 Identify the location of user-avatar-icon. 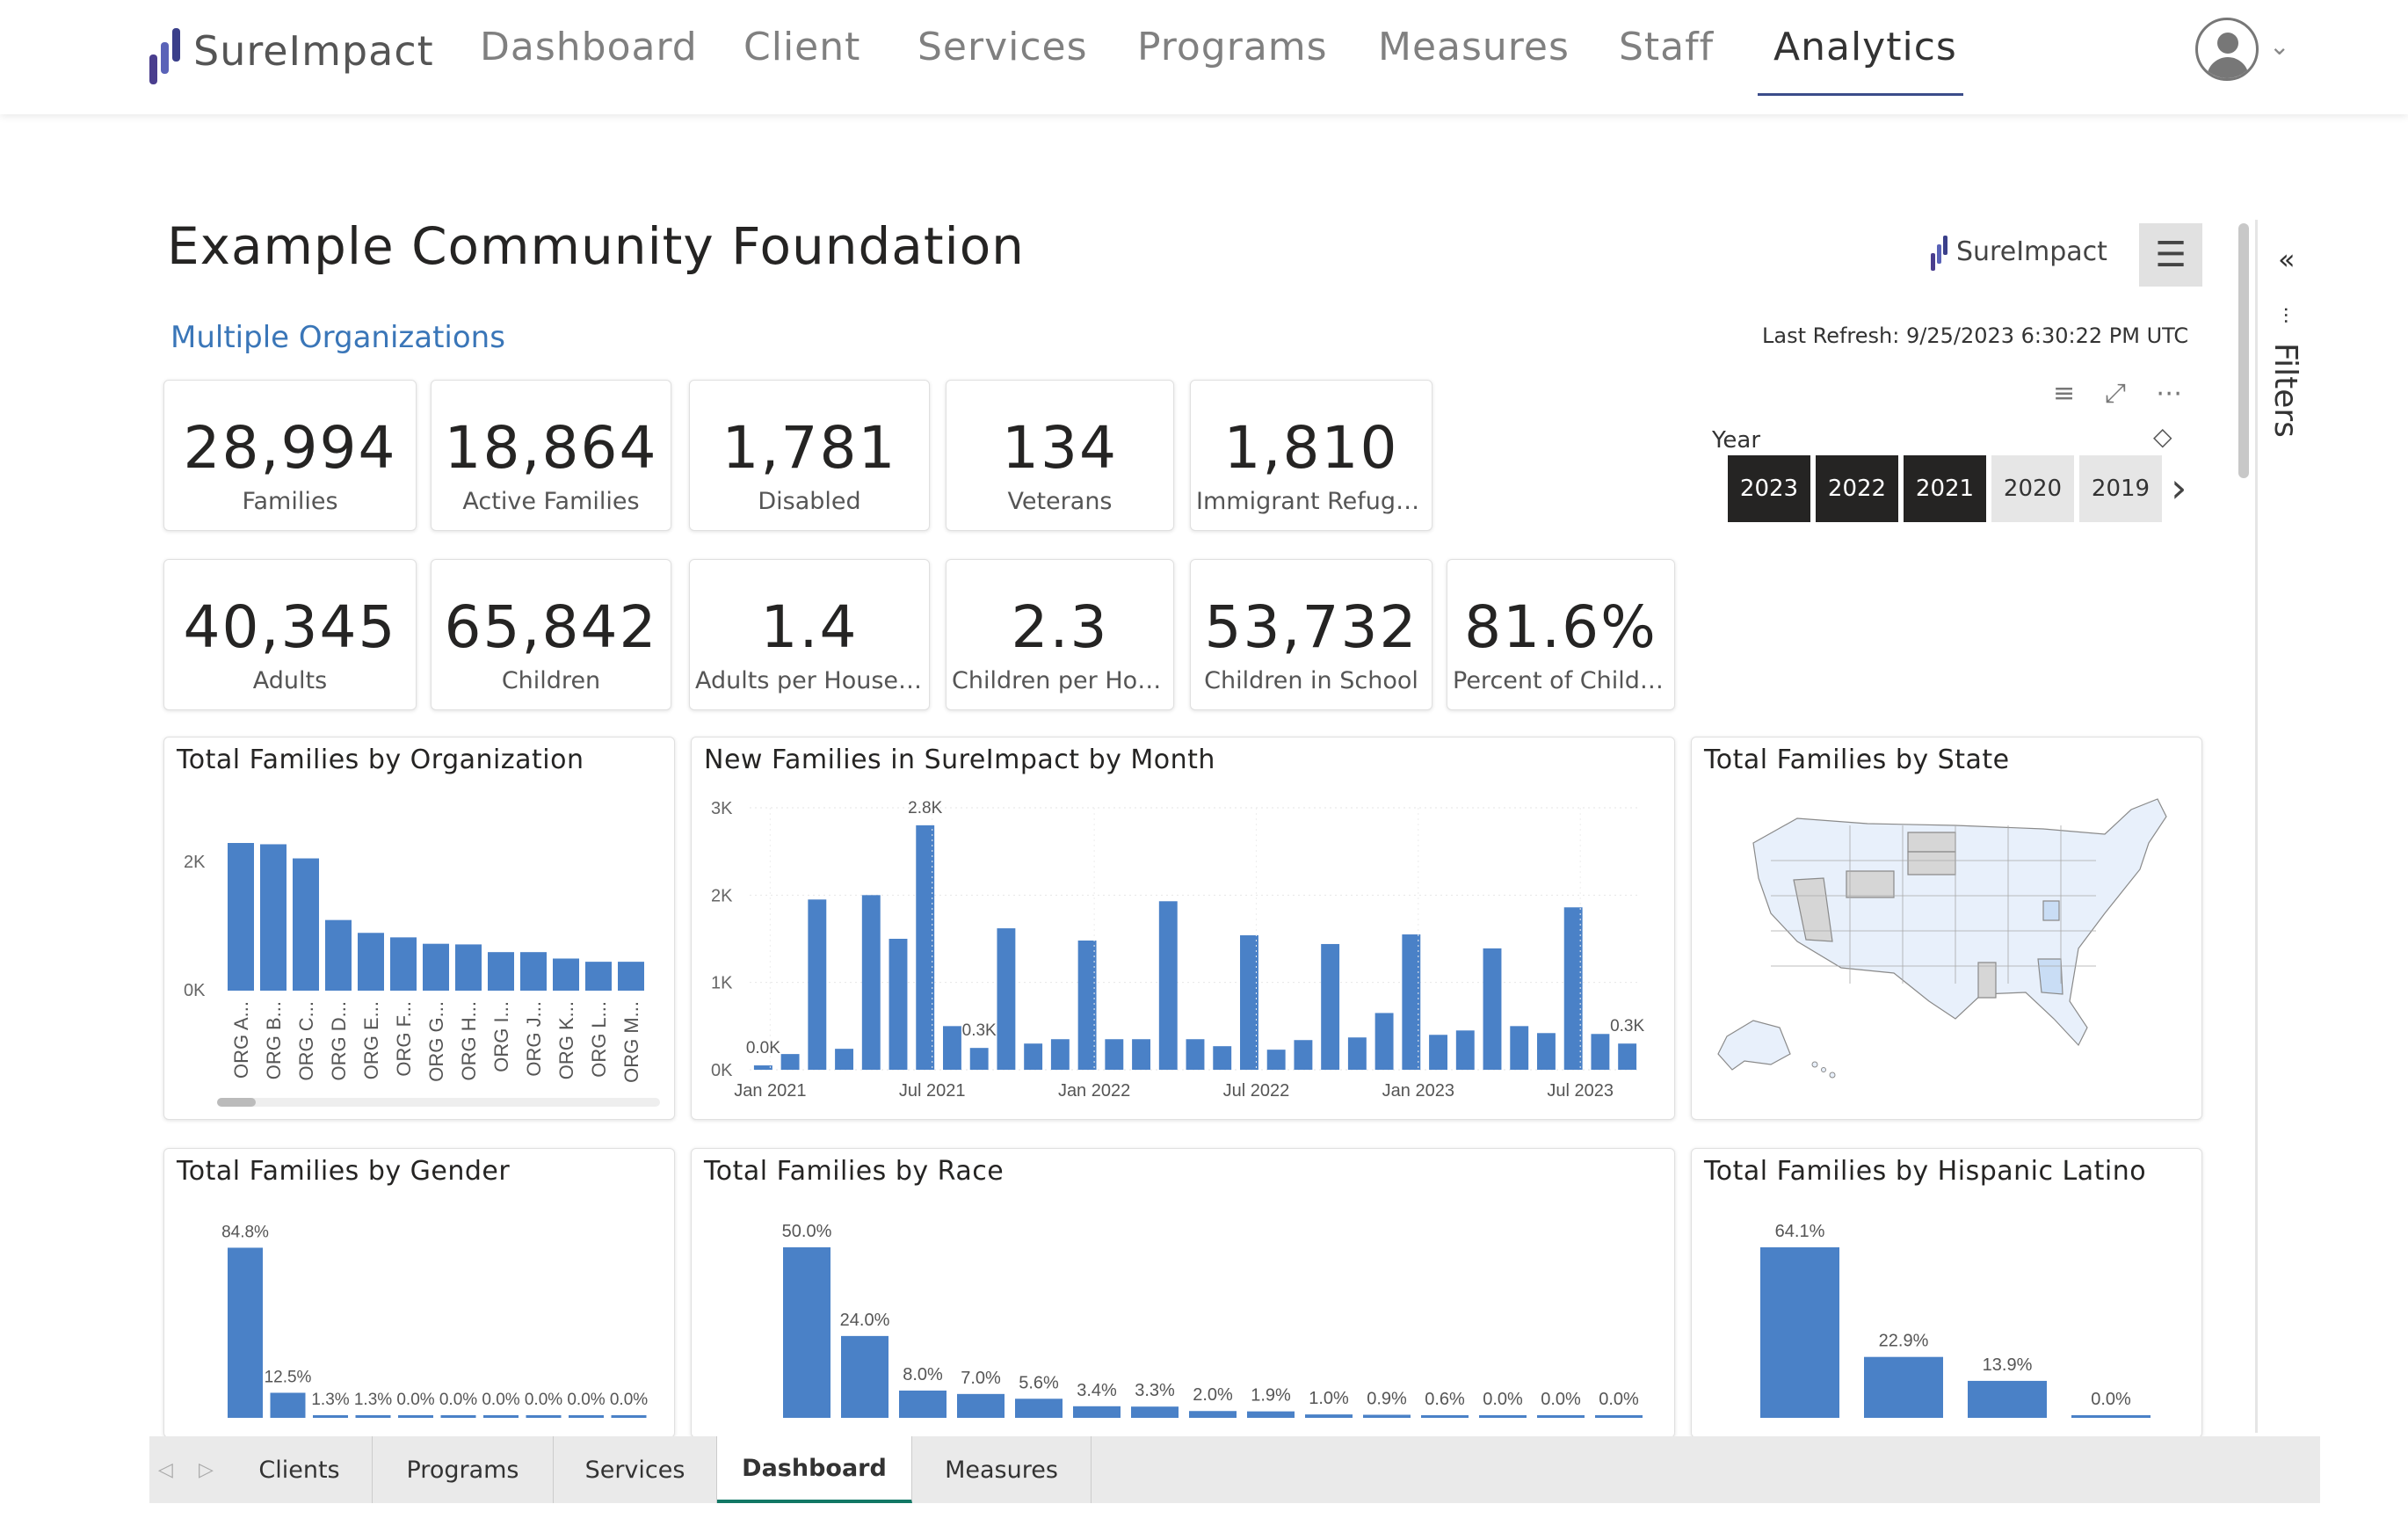
(2227, 49).